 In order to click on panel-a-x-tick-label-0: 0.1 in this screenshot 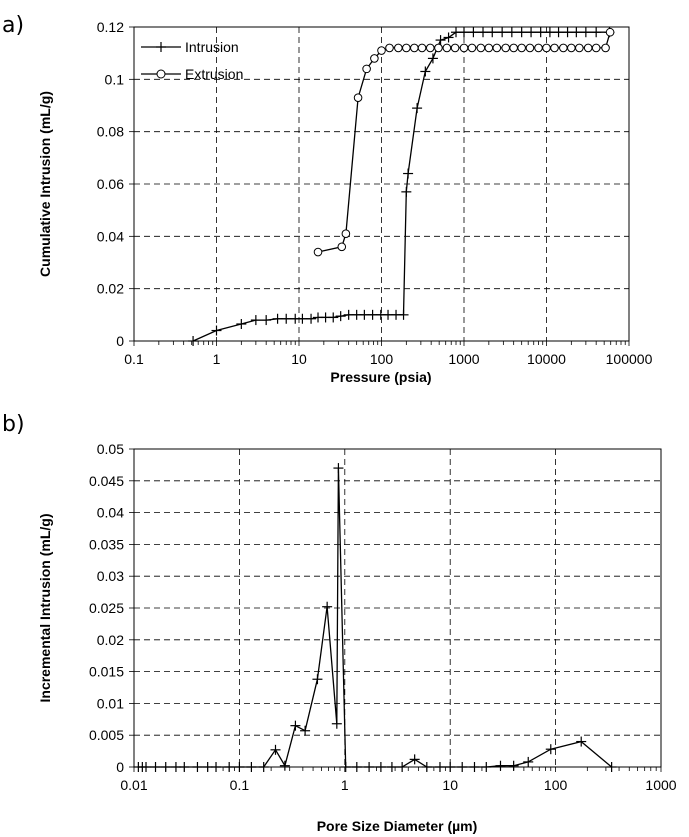, I will do `click(134, 359)`.